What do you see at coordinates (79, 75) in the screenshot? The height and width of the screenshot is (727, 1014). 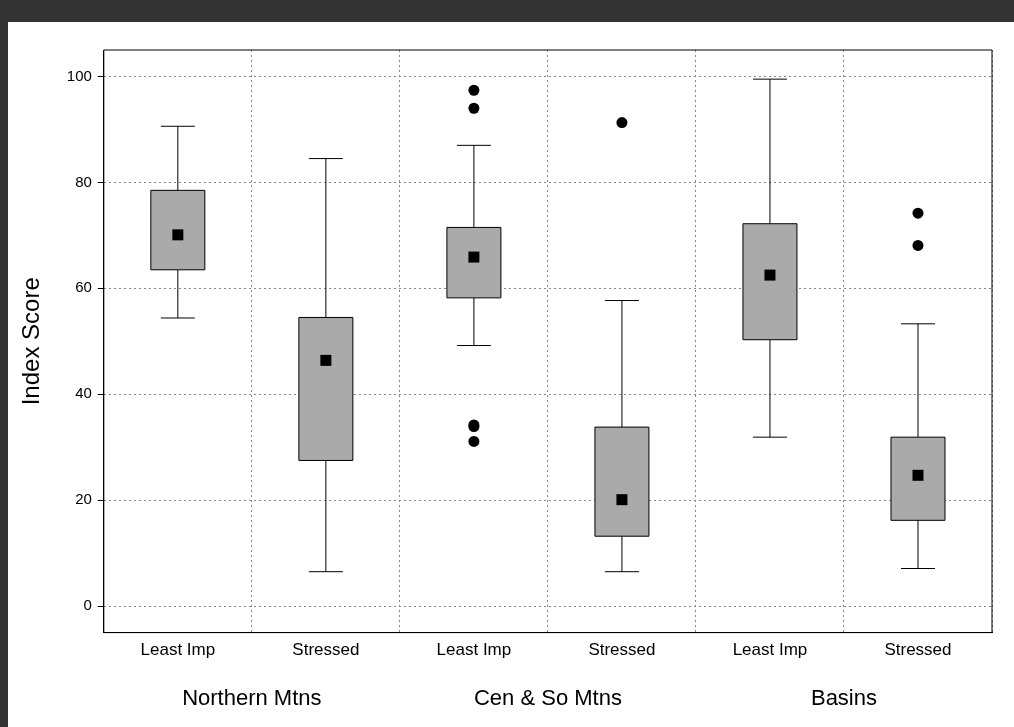 I see `y-tick-label: 100` at bounding box center [79, 75].